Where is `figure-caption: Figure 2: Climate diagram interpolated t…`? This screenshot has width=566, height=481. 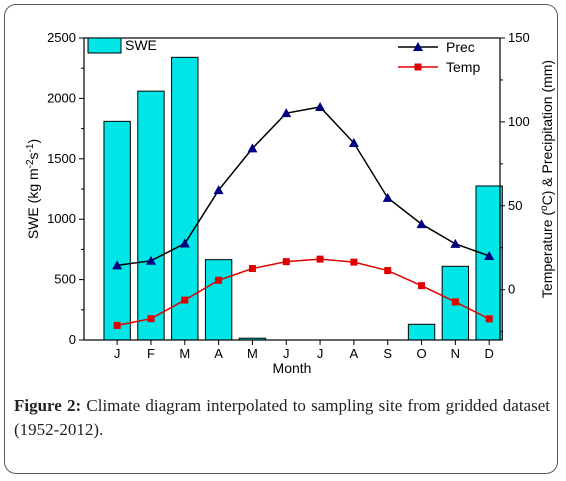 figure-caption: Figure 2: Climate diagram interpolated t… is located at coordinates (282, 418).